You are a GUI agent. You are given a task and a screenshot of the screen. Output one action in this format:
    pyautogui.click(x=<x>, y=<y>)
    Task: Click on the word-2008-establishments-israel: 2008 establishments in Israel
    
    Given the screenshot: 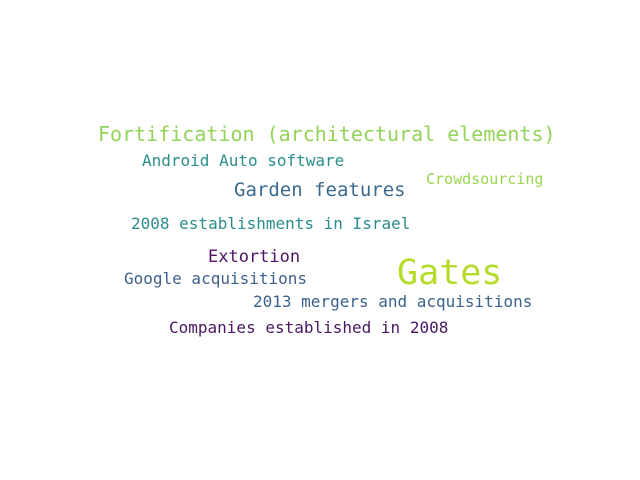 What is the action you would take?
    pyautogui.click(x=271, y=223)
    